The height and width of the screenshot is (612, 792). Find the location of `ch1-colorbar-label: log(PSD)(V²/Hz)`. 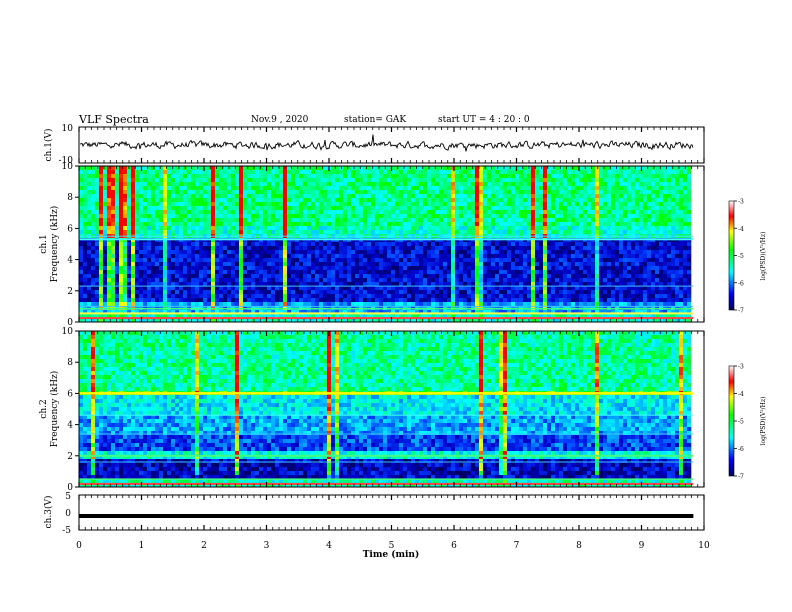

ch1-colorbar-label: log(PSD)(V²/Hz) is located at coordinates (763, 256).